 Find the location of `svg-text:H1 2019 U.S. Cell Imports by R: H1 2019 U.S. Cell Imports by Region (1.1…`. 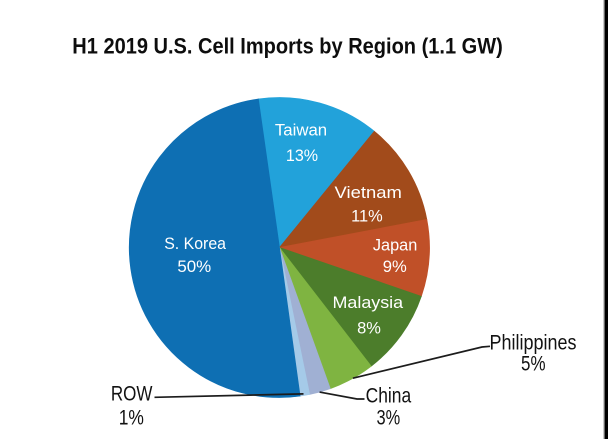

svg-text:H1 2019 U.S. Cell Imports by R: H1 2019 U.S. Cell Imports by Region (1.1… is located at coordinates (287, 45).